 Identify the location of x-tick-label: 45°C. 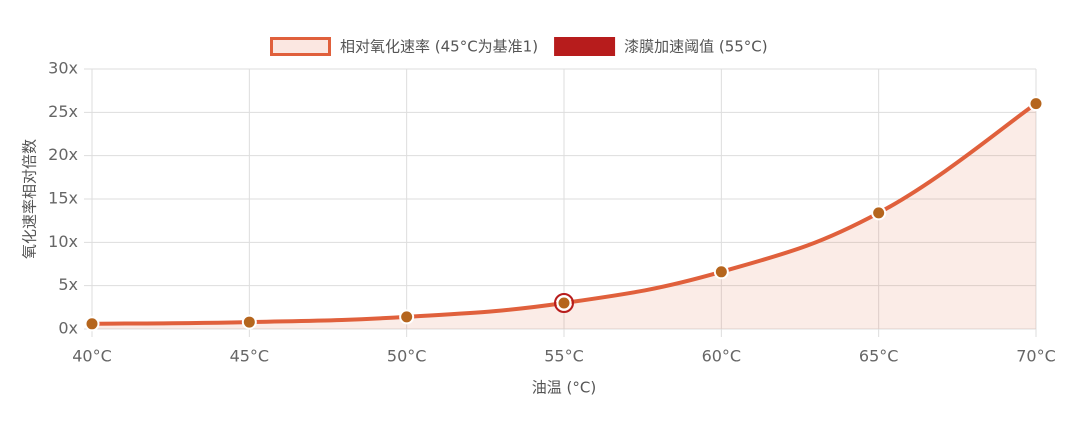
(250, 356).